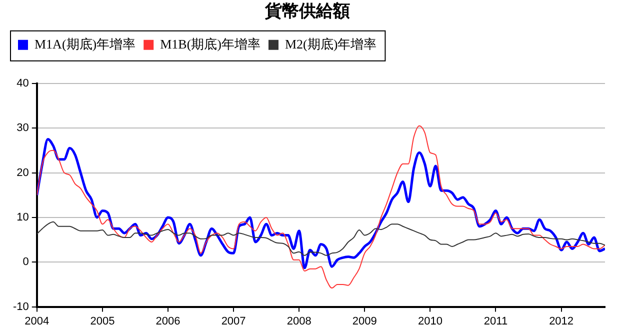  I want to click on y-tick-label: -10, so click(20, 306).